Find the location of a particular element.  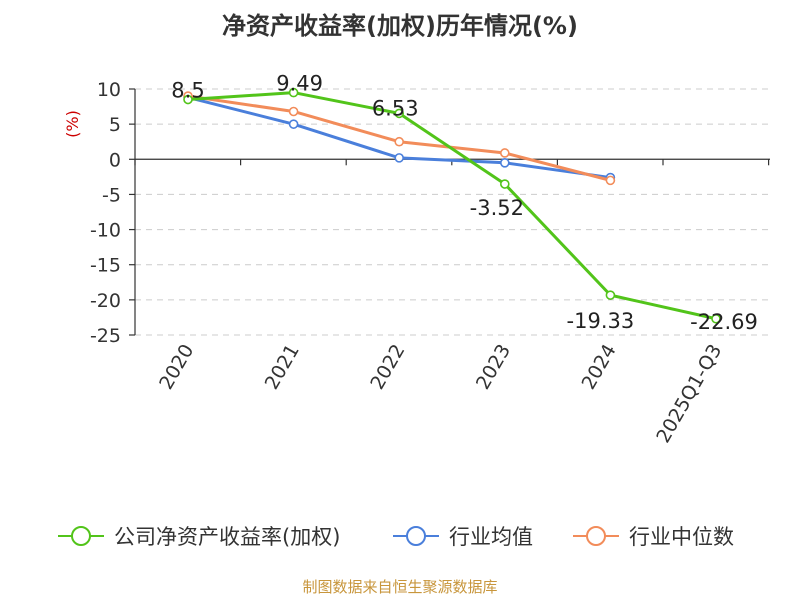

legend-label: 行业均值 is located at coordinates (491, 537).